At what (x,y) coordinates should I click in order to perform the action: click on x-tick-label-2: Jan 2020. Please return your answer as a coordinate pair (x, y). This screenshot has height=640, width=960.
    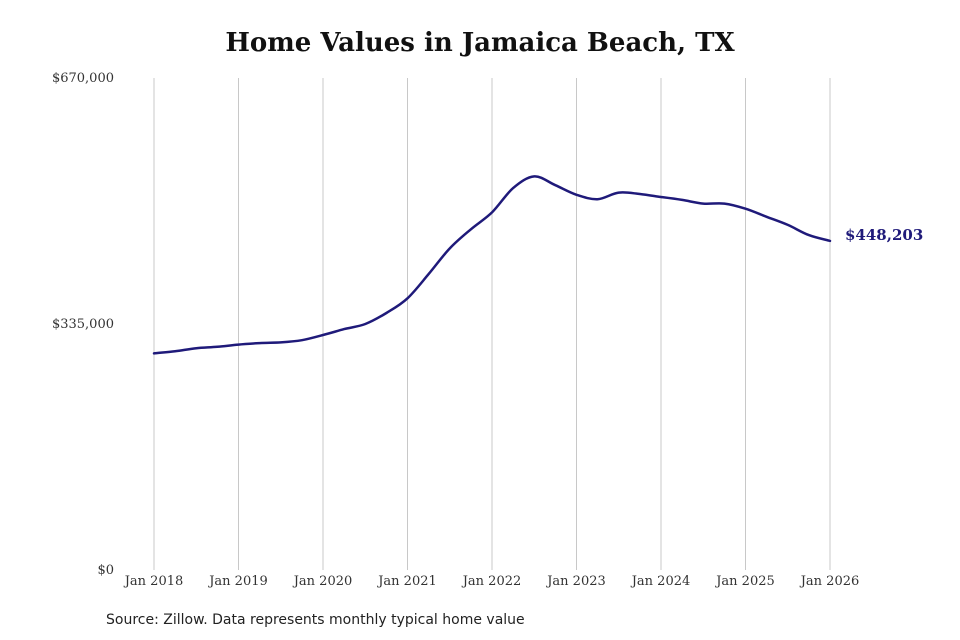
    Looking at the image, I should click on (322, 581).